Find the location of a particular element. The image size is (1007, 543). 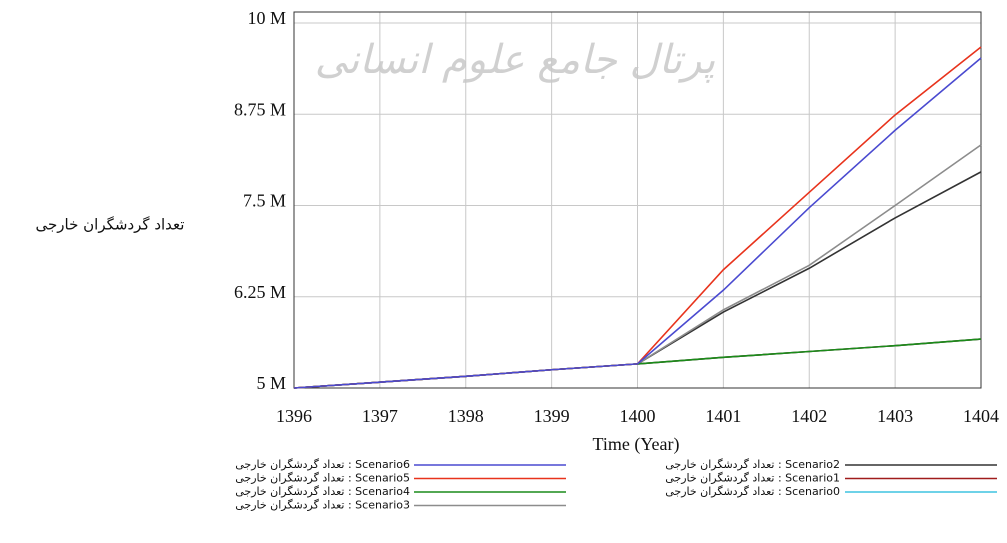

x-tick-label: 1401 is located at coordinates (723, 416).